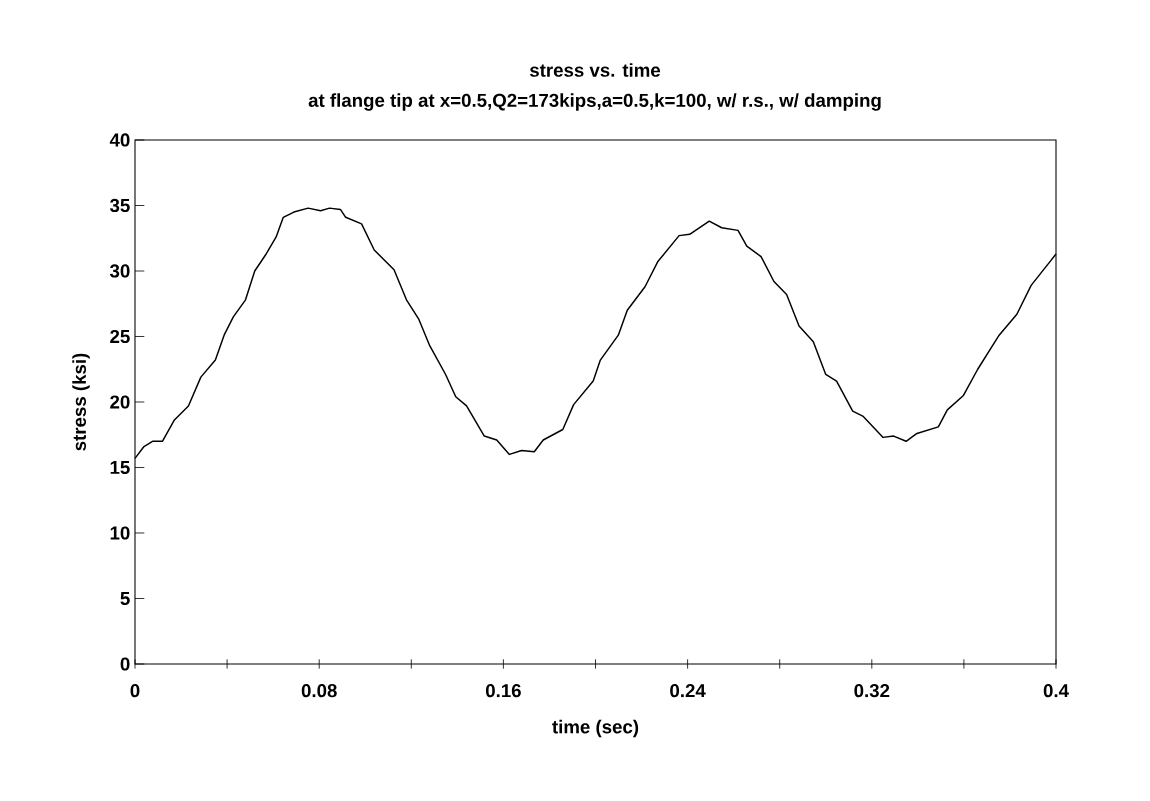 The width and height of the screenshot is (1150, 801). What do you see at coordinates (319, 691) in the screenshot?
I see `x-tick-label: 0.08` at bounding box center [319, 691].